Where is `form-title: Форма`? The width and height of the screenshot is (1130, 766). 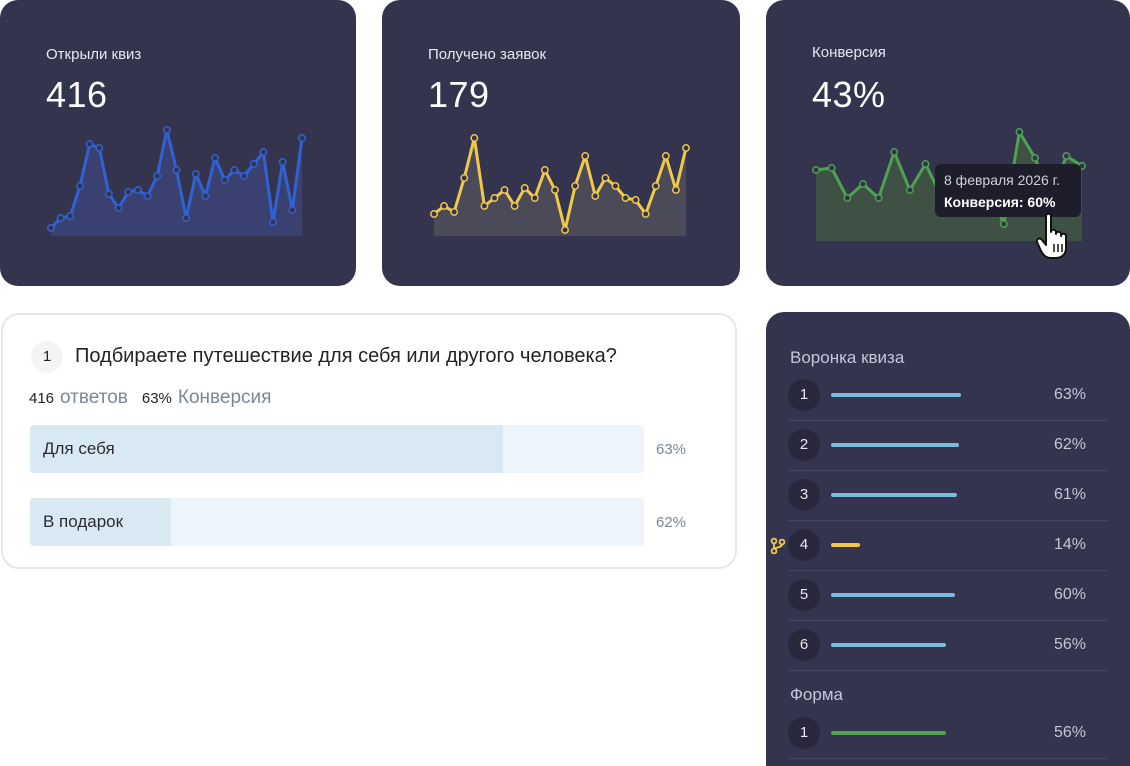
form-title: Форма is located at coordinates (816, 694).